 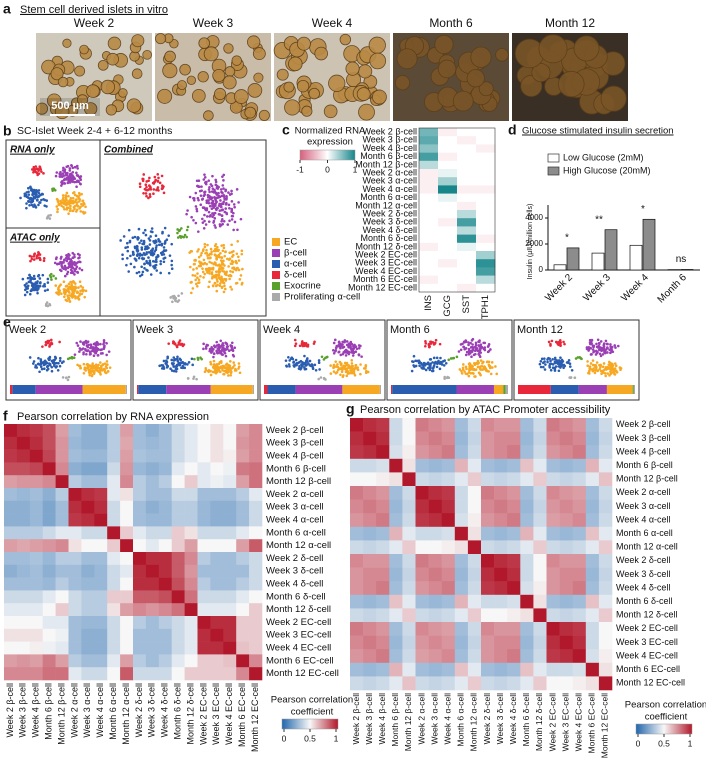 What do you see at coordinates (647, 479) in the screenshot?
I see `row-label: Month 12 β-cell` at bounding box center [647, 479].